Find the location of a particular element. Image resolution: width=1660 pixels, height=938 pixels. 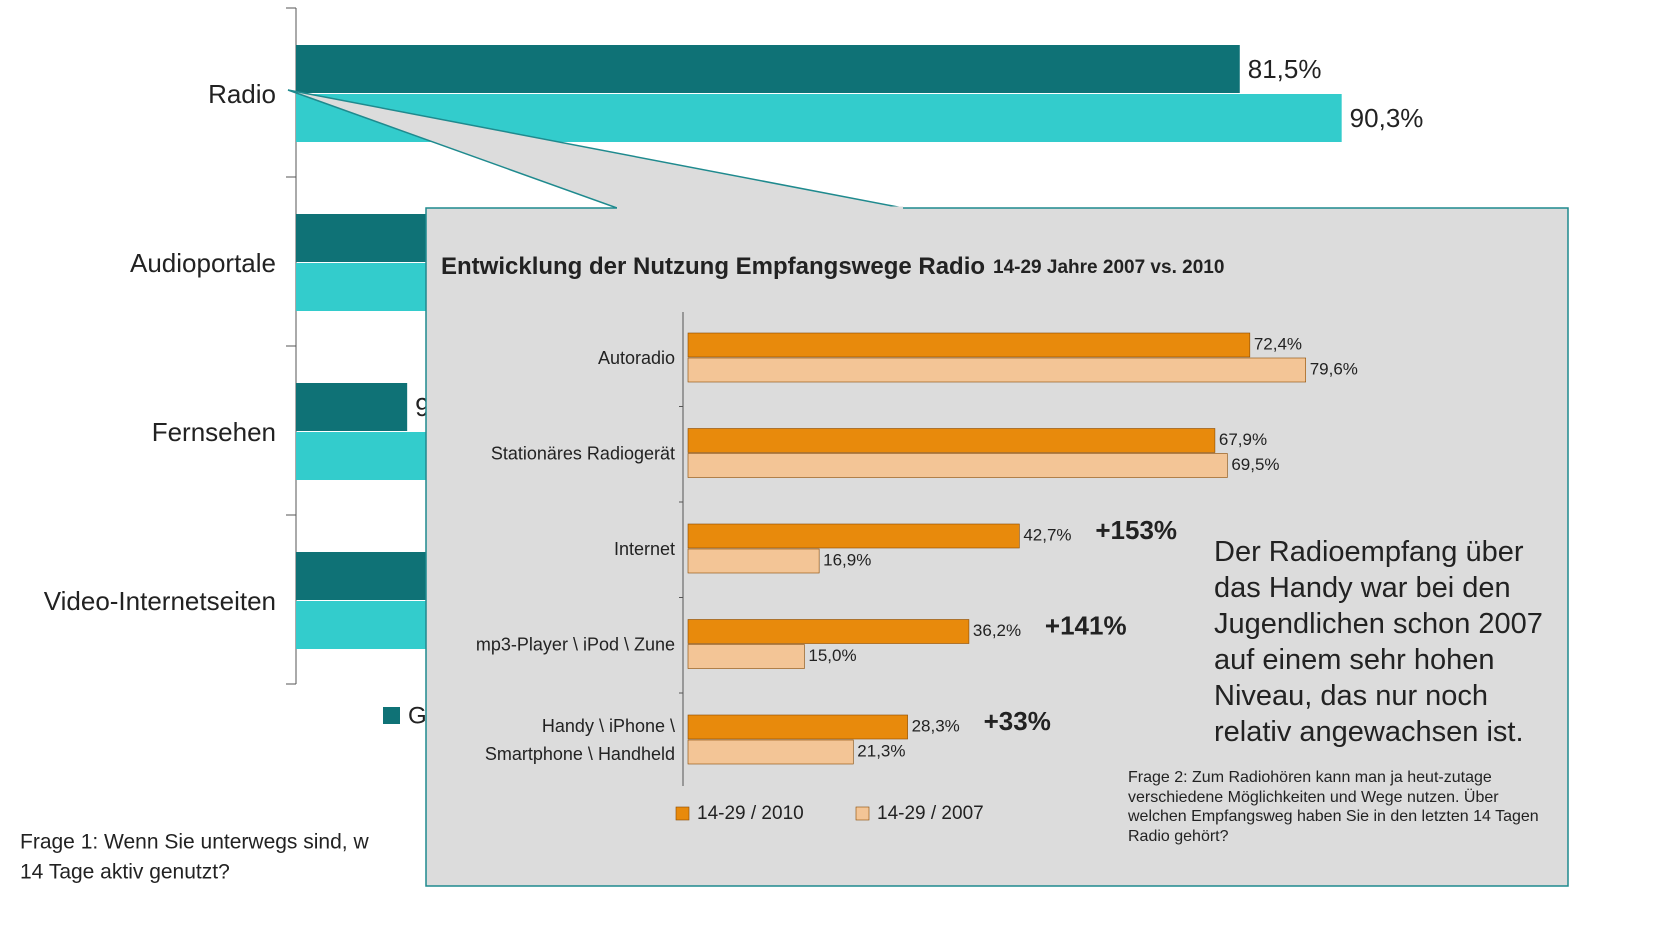

growth-annotation: +153% is located at coordinates (1136, 530).